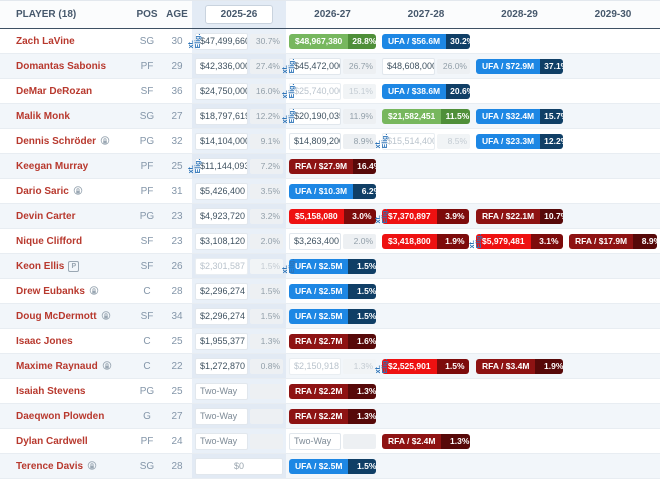 The image size is (660, 479). What do you see at coordinates (613, 14) in the screenshot?
I see `header-season-2029-30: 2029-30` at bounding box center [613, 14].